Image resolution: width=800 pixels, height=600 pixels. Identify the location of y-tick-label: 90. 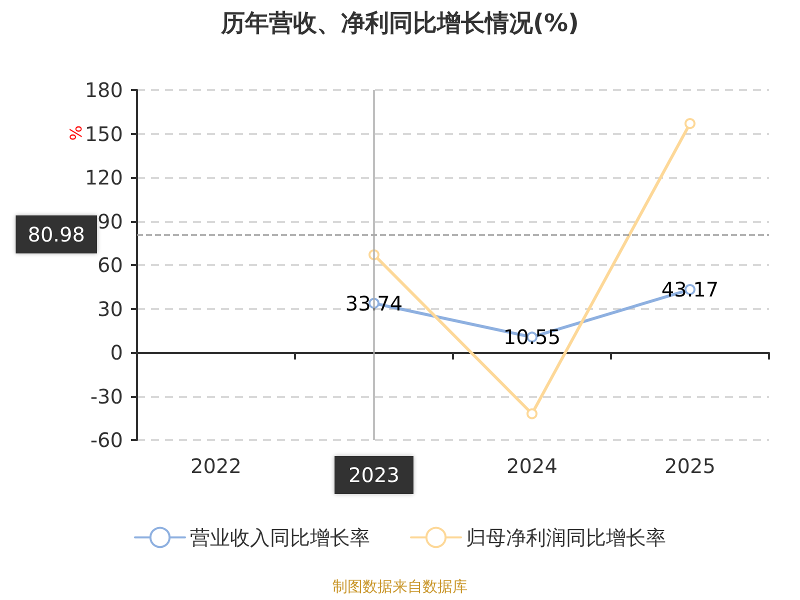
(110, 221).